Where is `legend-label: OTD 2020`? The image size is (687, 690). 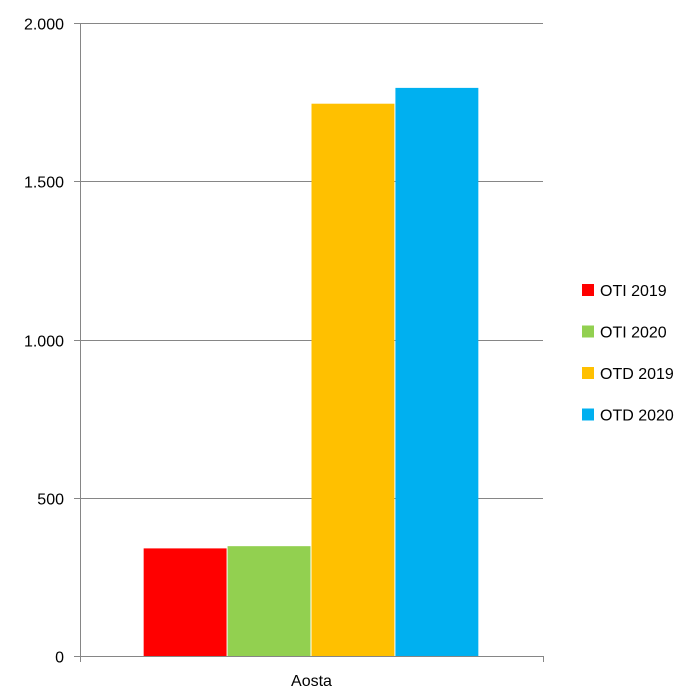 legend-label: OTD 2020 is located at coordinates (637, 416).